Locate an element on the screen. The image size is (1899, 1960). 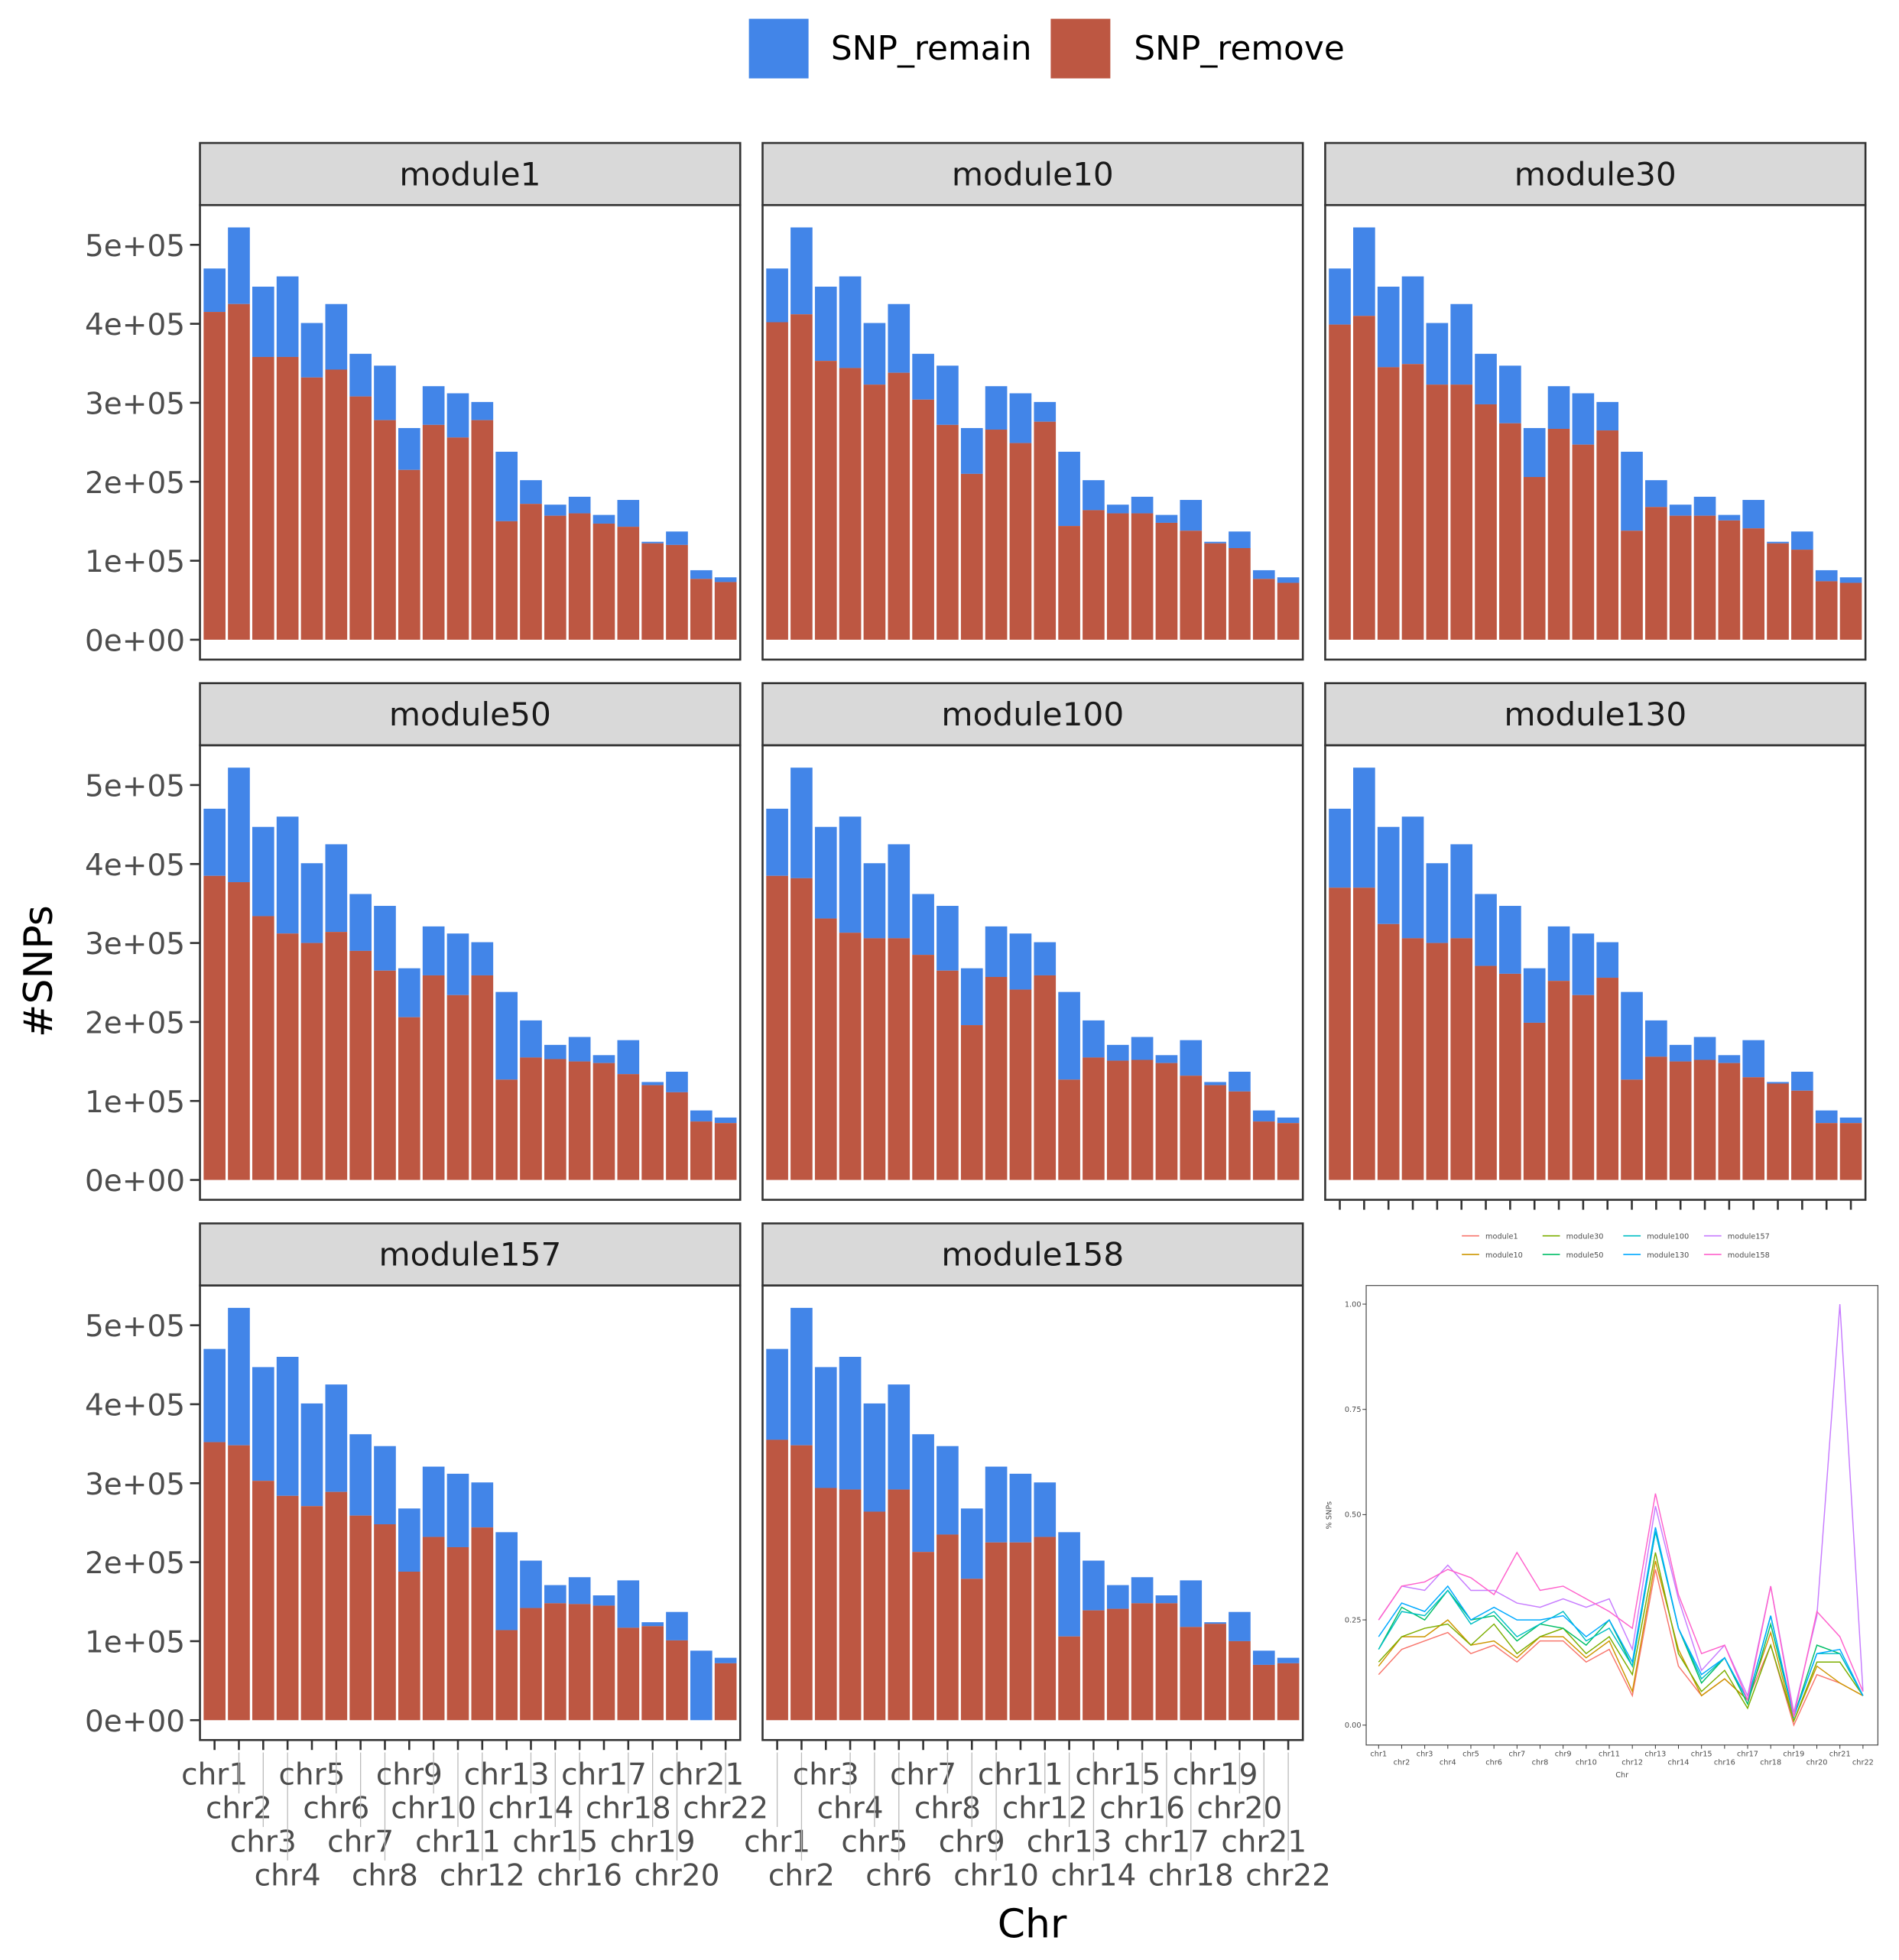
x-tick-label: chr16 is located at coordinates (579, 1875).